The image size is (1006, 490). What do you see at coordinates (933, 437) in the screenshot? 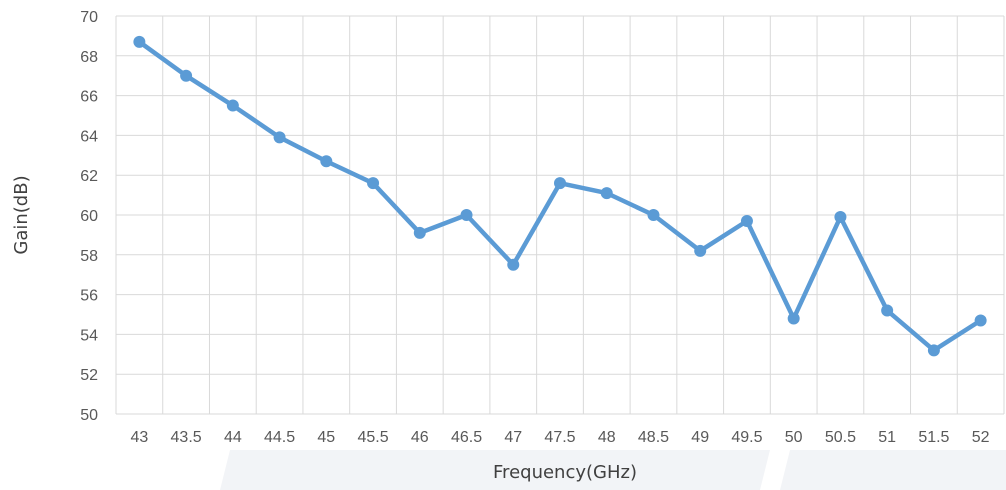
I see `x-tick-label: 51.5` at bounding box center [933, 437].